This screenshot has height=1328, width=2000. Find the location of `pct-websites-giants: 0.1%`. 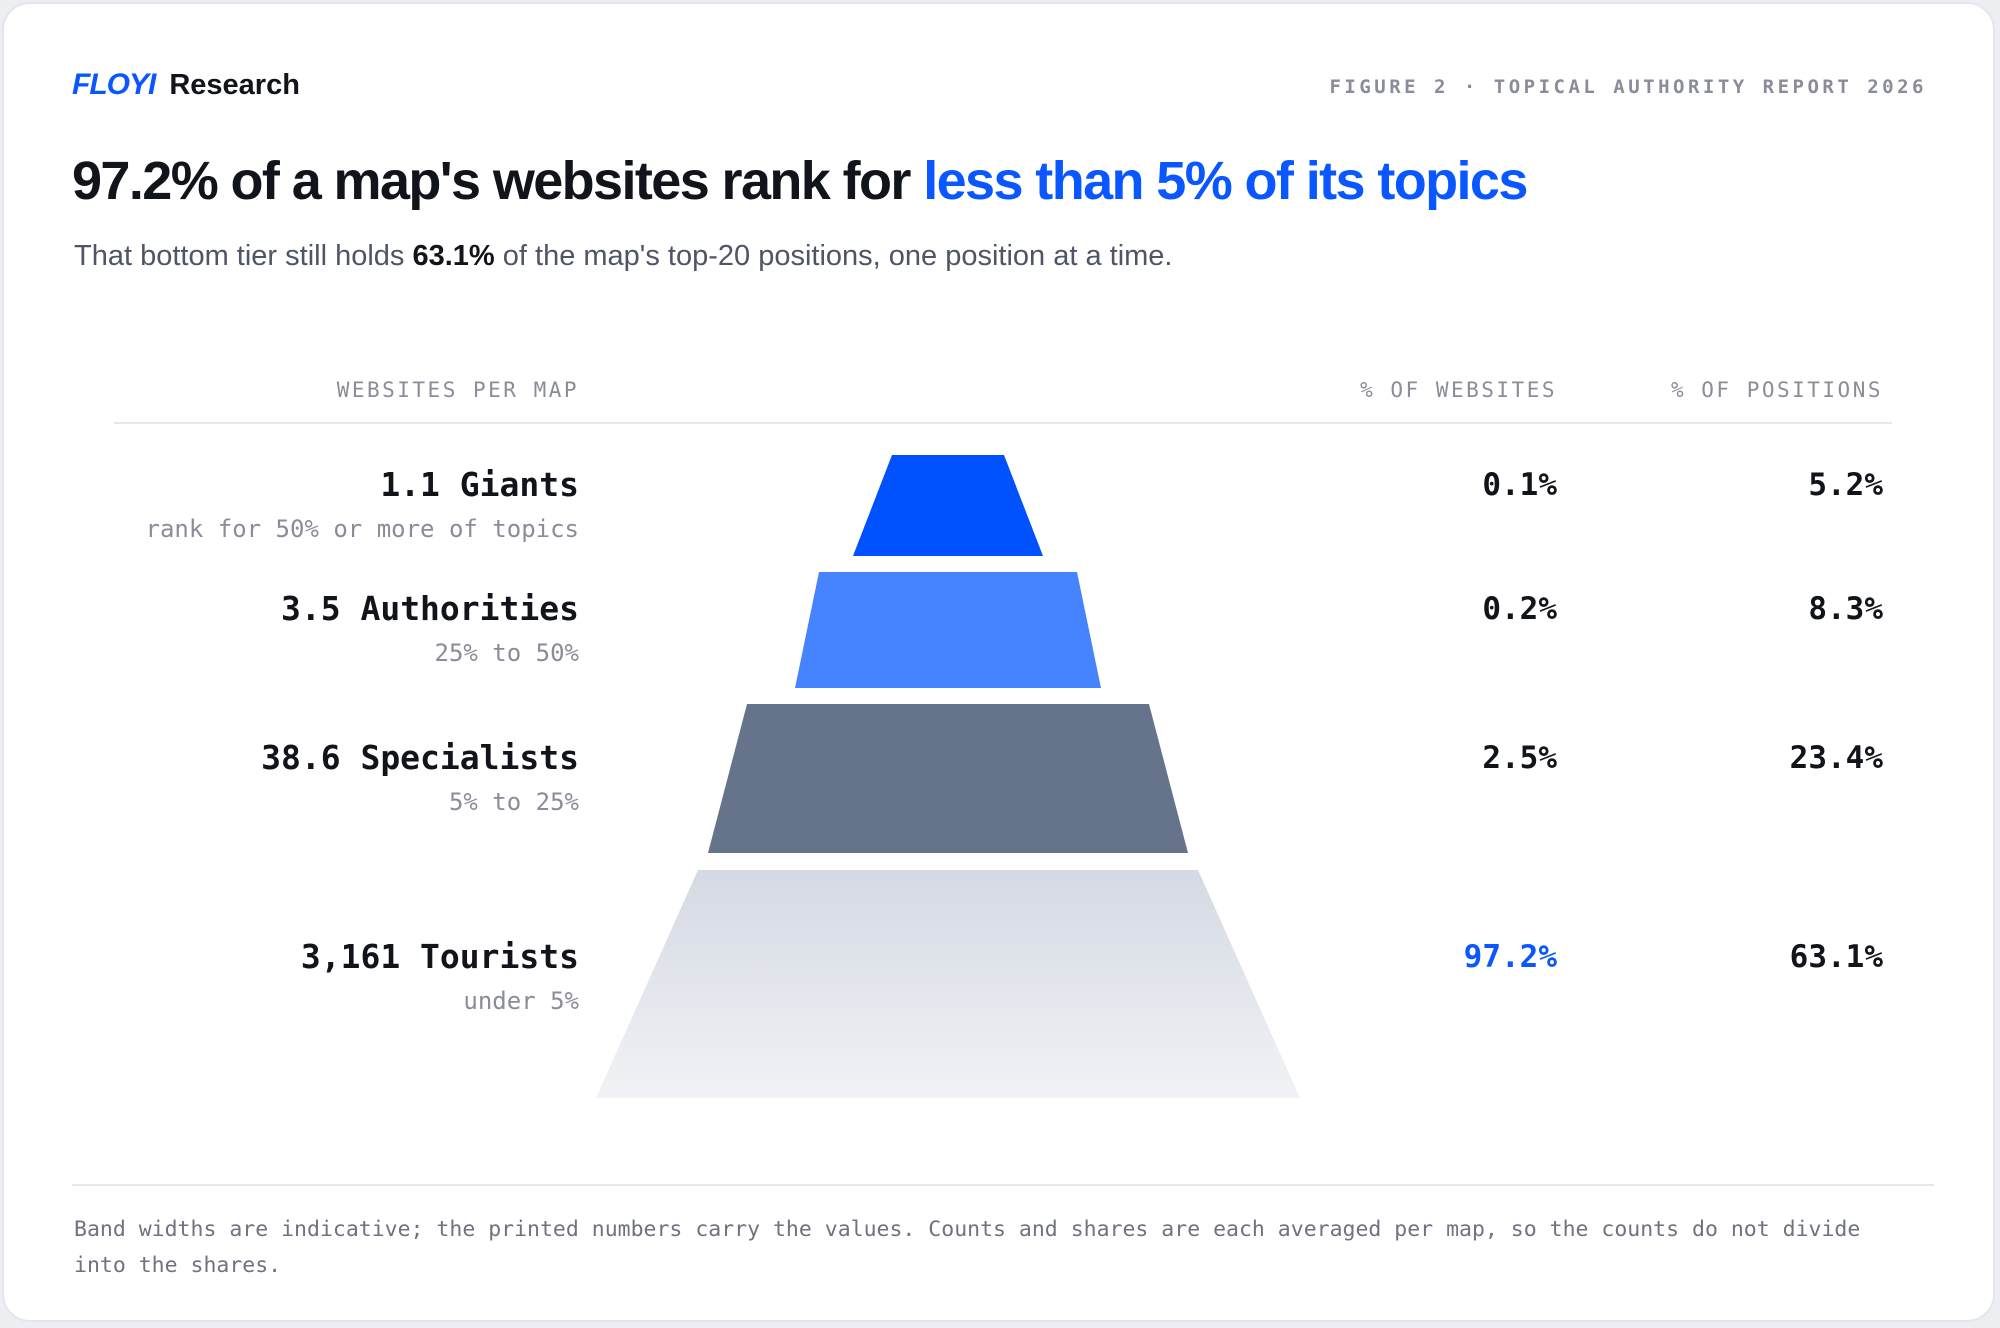

pct-websites-giants: 0.1% is located at coordinates (1519, 485).